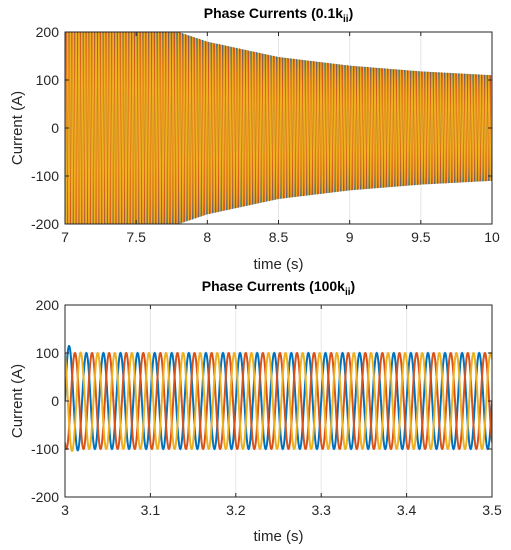 This screenshot has width=511, height=550. What do you see at coordinates (65, 510) in the screenshot?
I see `x-tick-label: 3` at bounding box center [65, 510].